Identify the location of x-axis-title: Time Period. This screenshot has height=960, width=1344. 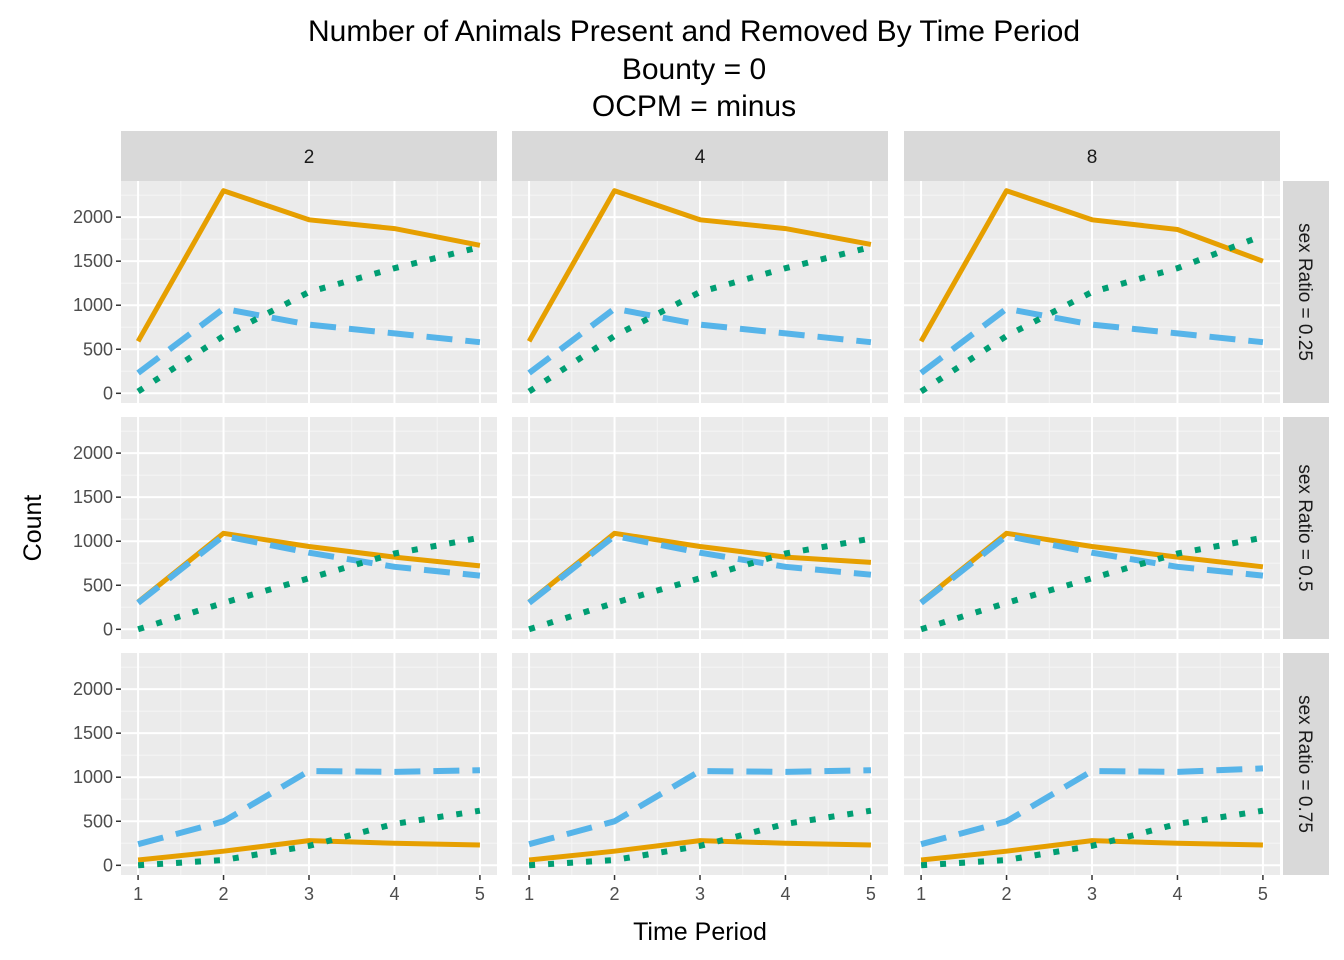
(700, 932).